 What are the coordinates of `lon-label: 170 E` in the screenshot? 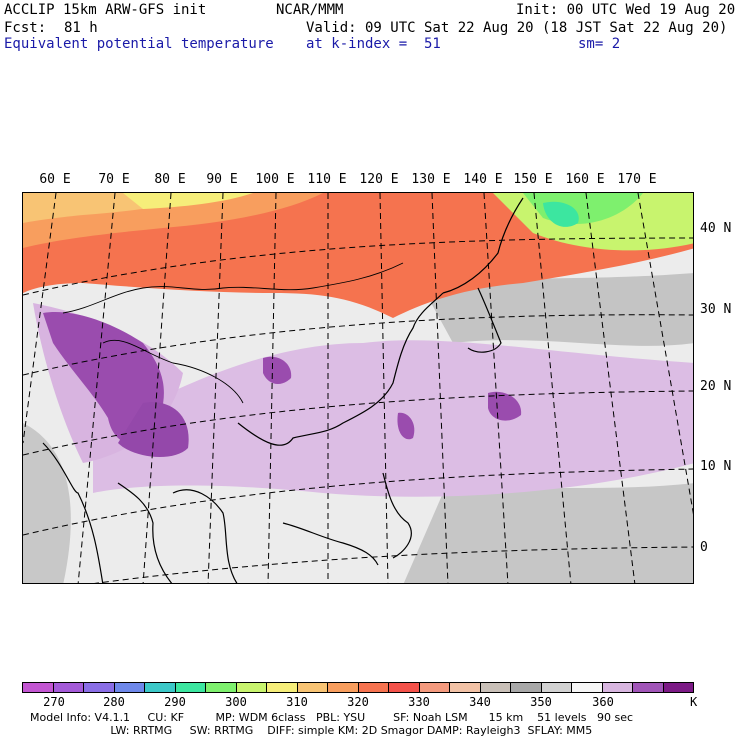 It's located at (637, 179).